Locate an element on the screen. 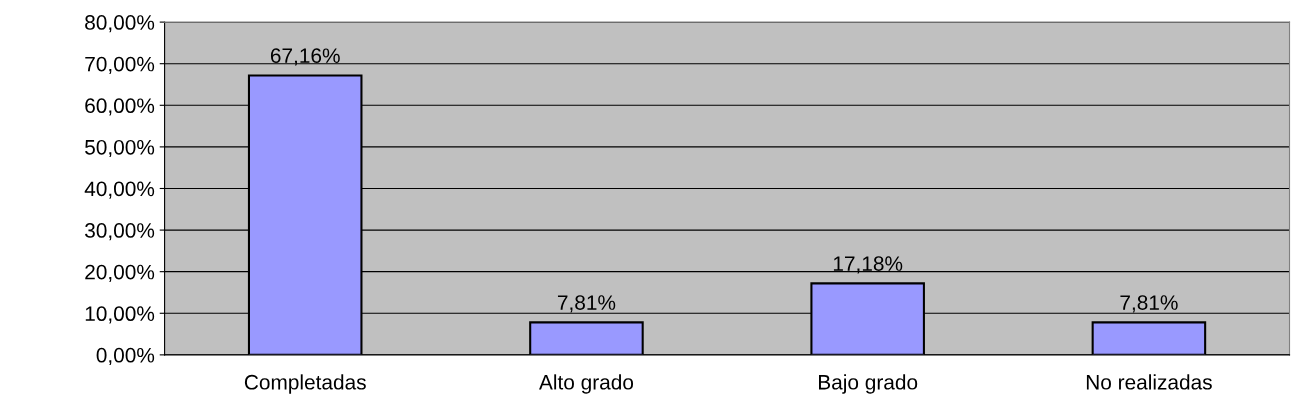  x-tick-label: Bajo grado is located at coordinates (868, 384).